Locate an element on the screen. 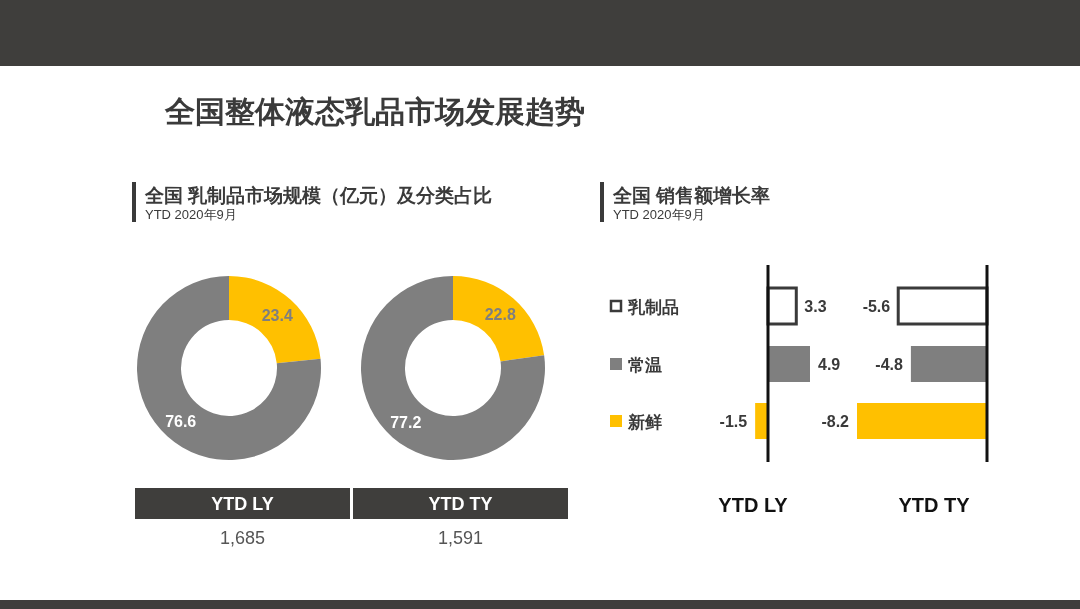 This screenshot has width=1080, height=609. chart-title: 全国 销售额增长率 is located at coordinates (691, 195).